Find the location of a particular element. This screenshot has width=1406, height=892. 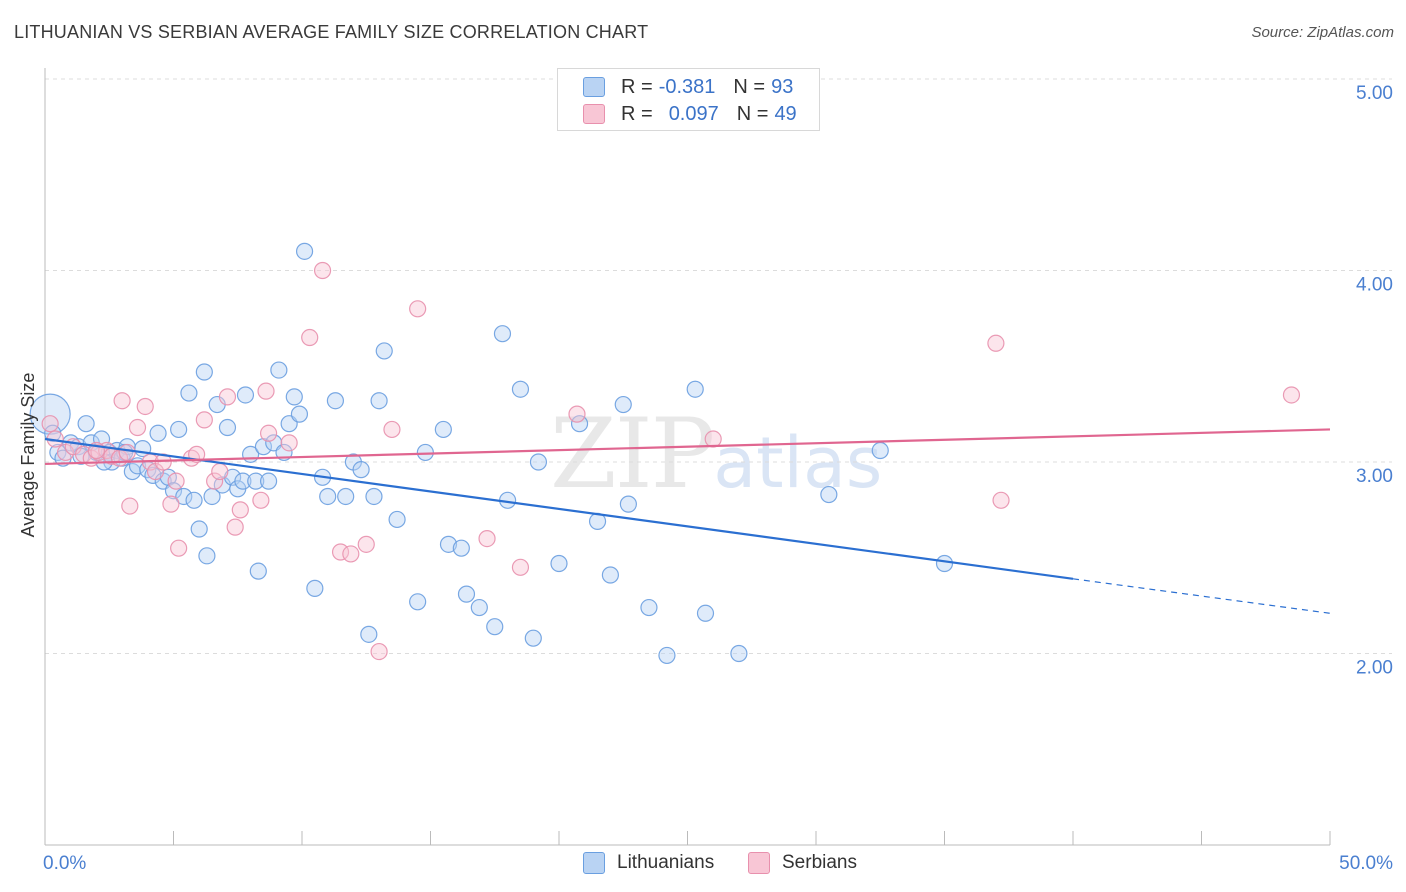

x-tick-label-min: 0.0% is located at coordinates (64, 863).